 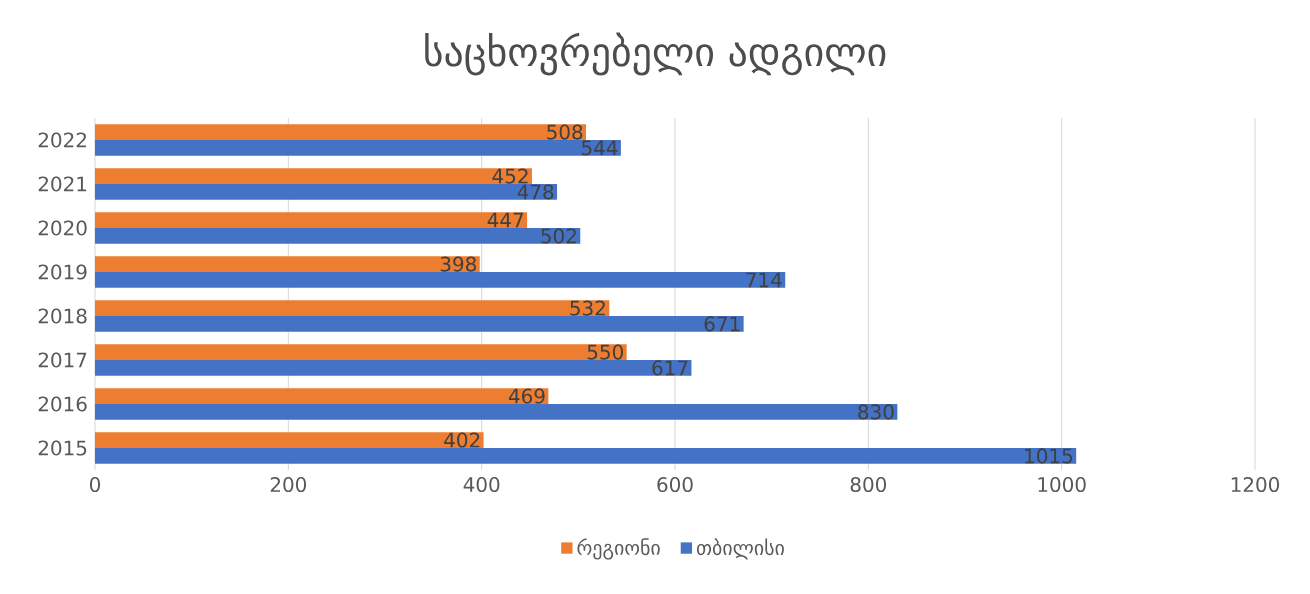 I want to click on chart-title: საცხოვრებელი ადგილი, so click(x=655, y=54).